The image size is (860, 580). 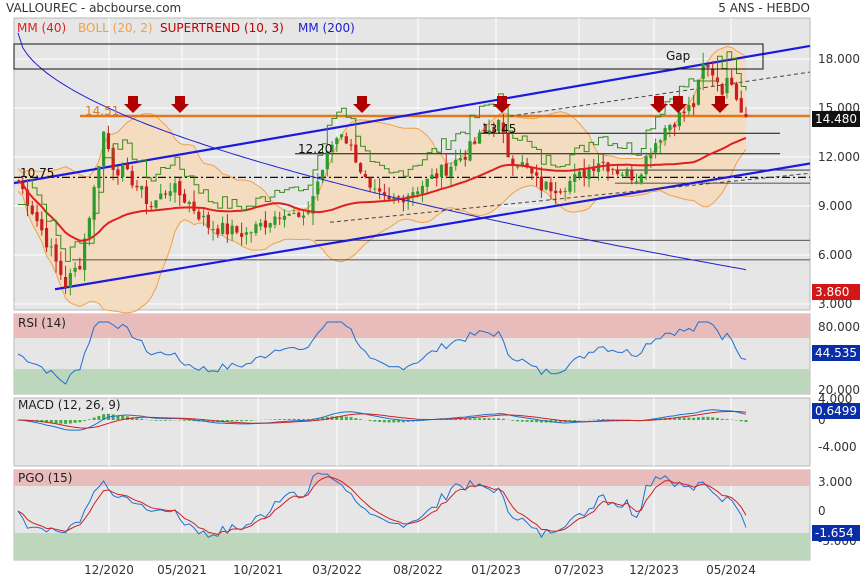 I want to click on rsi-tick-label: 80.000, so click(x=839, y=327).